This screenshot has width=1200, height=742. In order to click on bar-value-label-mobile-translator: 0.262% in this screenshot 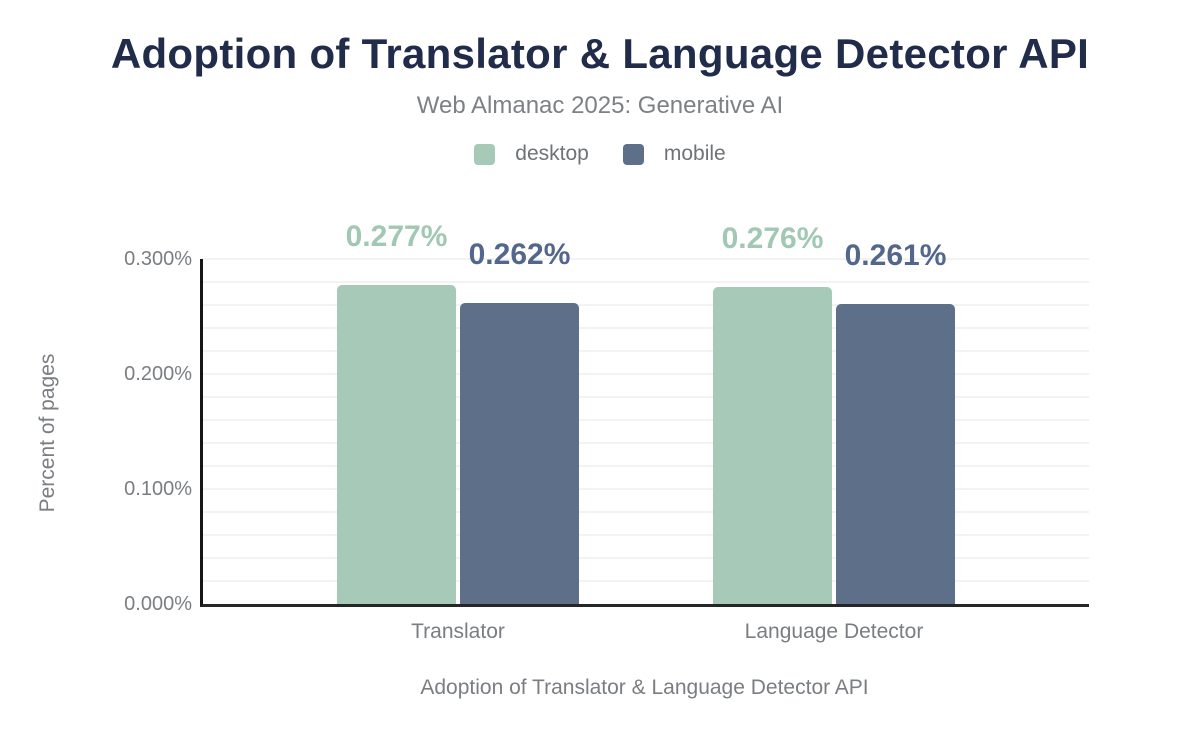, I will do `click(519, 254)`.